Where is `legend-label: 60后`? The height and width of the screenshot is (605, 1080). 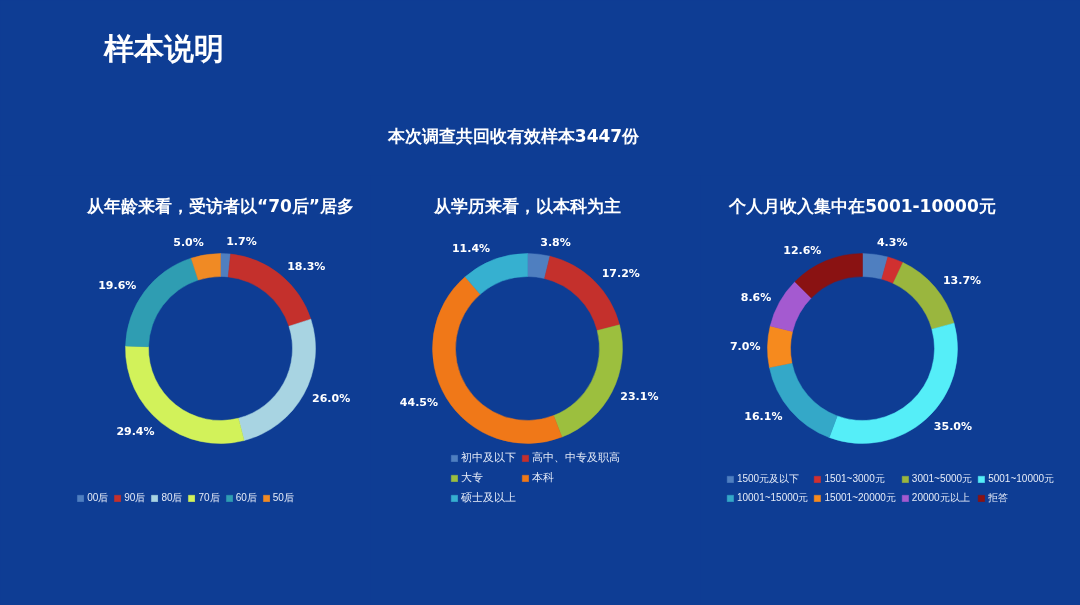
legend-label: 60后 is located at coordinates (246, 498).